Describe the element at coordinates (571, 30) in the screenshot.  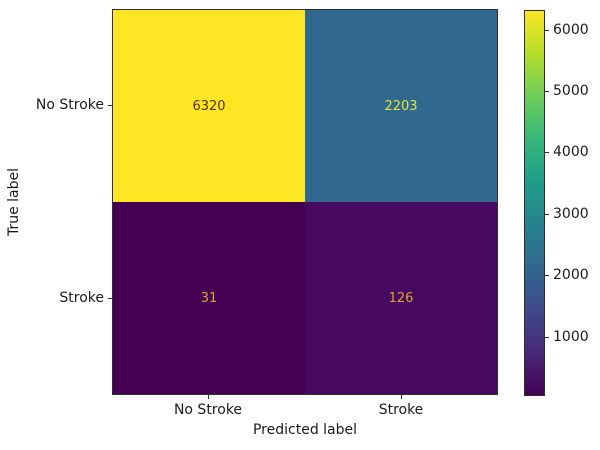
I see `colorbar-tick-label: 6000` at that location.